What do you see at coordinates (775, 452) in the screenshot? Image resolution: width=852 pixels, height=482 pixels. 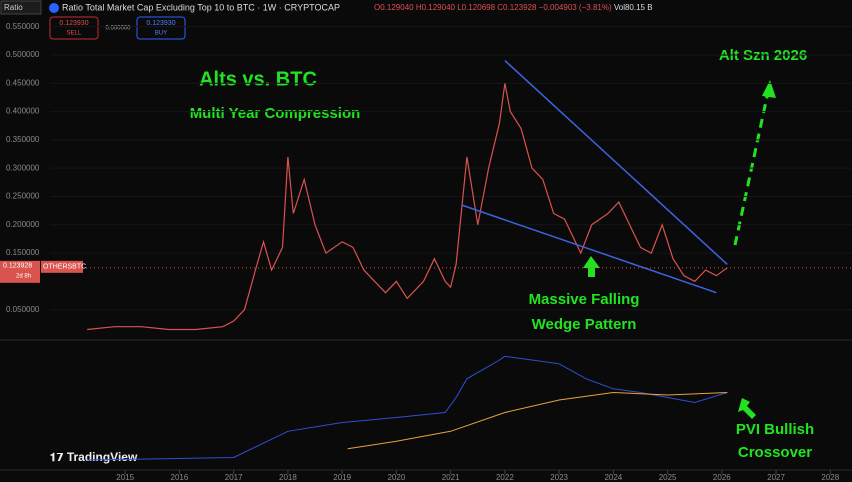 I see `annotation-pvi: Crossover` at bounding box center [775, 452].